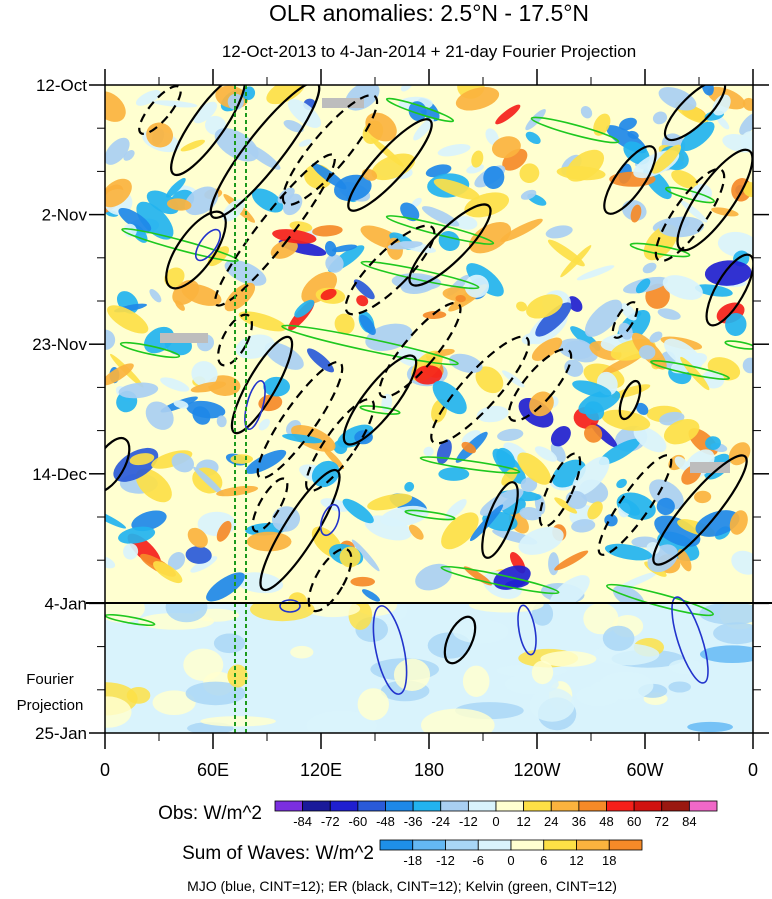 This screenshot has width=772, height=899. I want to click on colorbar-label: 24, so click(551, 821).